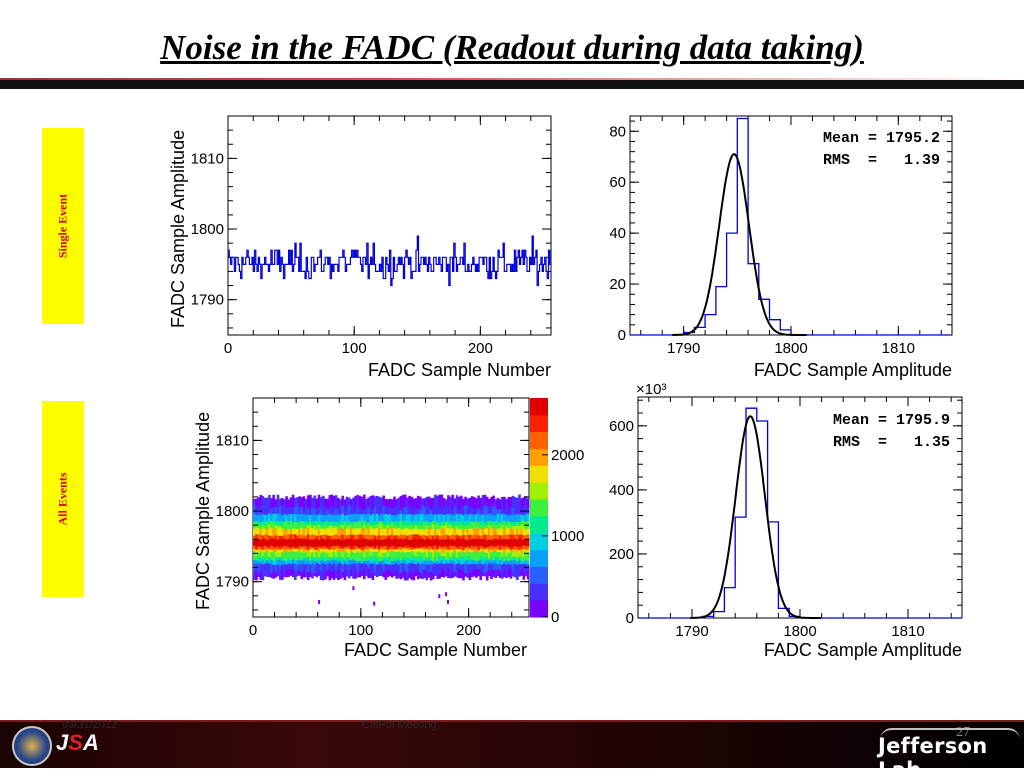  Describe the element at coordinates (512, 744) in the screenshot. I see `footer-bar` at that location.